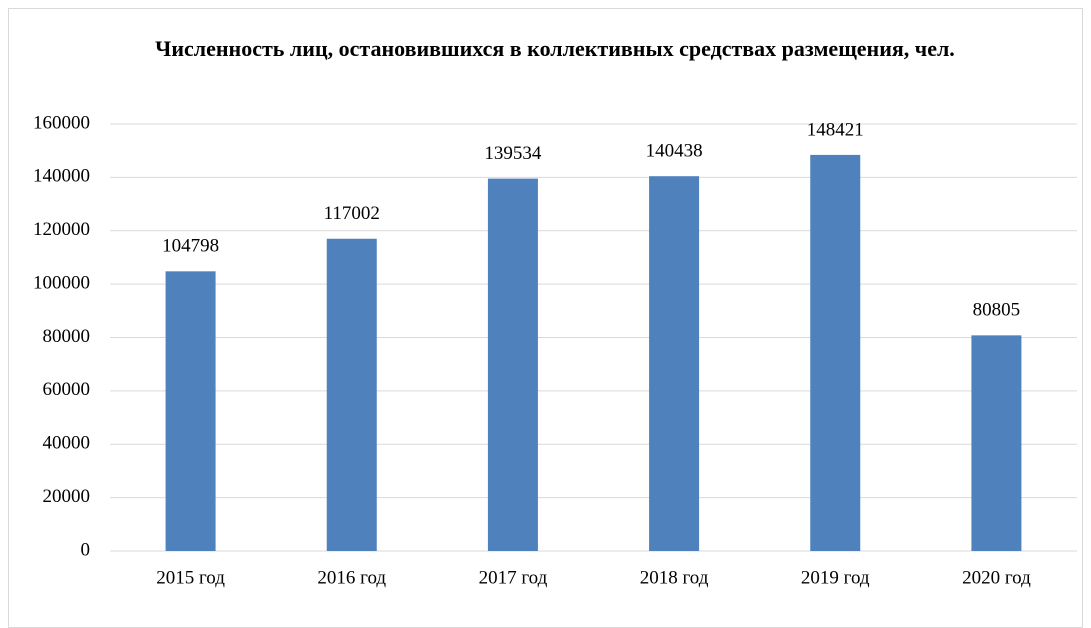 The width and height of the screenshot is (1091, 628). What do you see at coordinates (835, 577) in the screenshot?
I see `x-tick-label: 2019 год` at bounding box center [835, 577].